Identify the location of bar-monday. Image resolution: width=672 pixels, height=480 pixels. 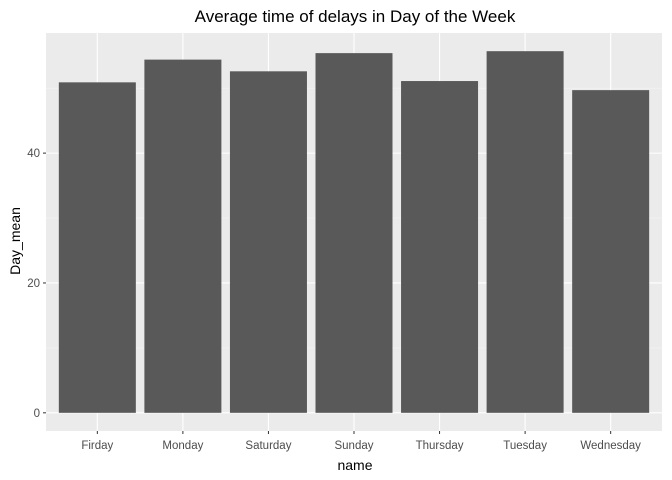
(183, 236).